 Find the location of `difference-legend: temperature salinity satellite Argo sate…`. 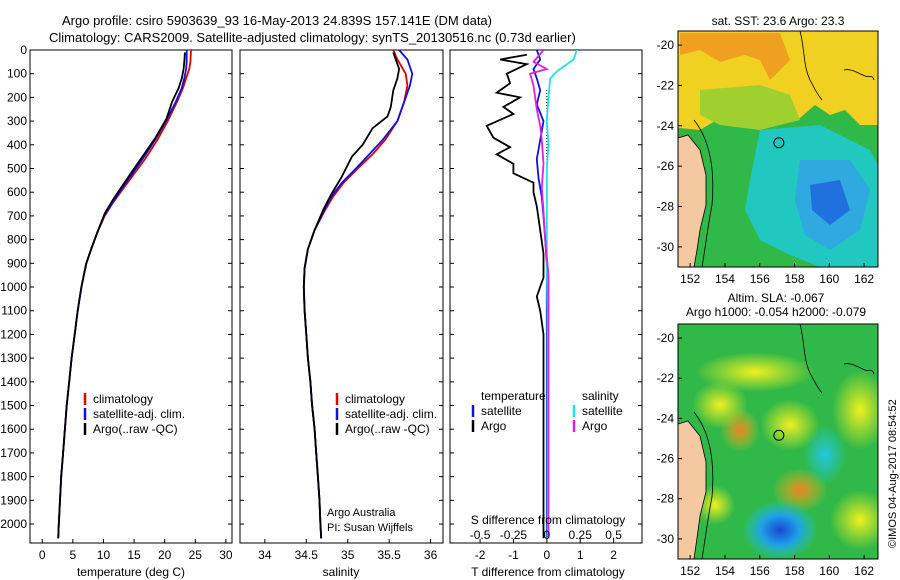

difference-legend: temperature salinity satellite Argo sate… is located at coordinates (547, 411).